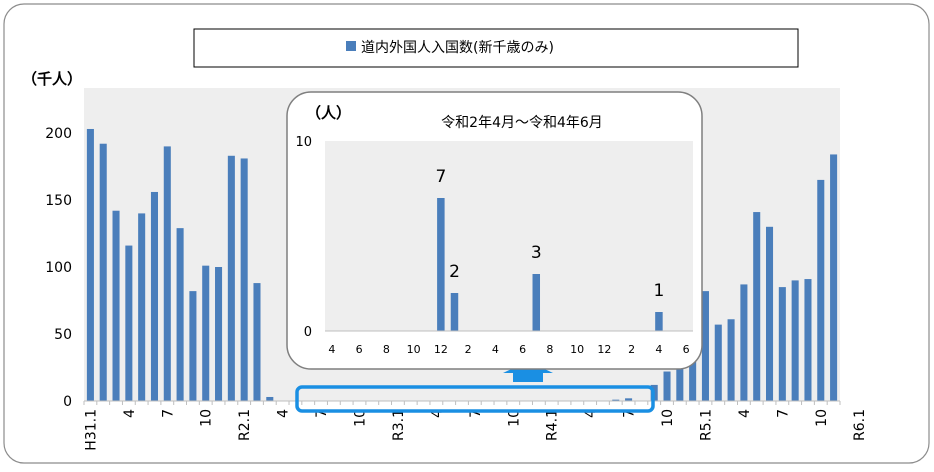 The image size is (934, 472). I want to click on main-y-tick-label: 0, so click(67, 402).